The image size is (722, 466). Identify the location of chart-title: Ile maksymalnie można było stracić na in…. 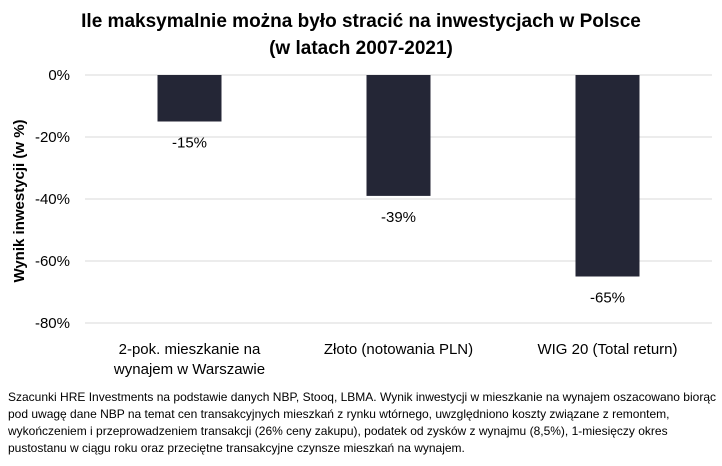
(361, 35).